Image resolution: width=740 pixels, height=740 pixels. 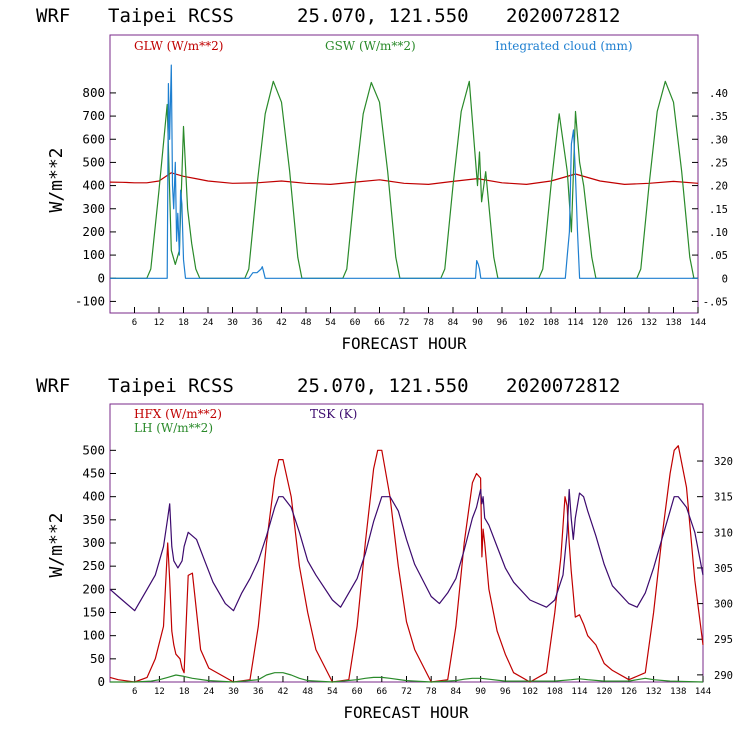 What do you see at coordinates (723, 498) in the screenshot?
I see `right-tick-label: 315` at bounding box center [723, 498].